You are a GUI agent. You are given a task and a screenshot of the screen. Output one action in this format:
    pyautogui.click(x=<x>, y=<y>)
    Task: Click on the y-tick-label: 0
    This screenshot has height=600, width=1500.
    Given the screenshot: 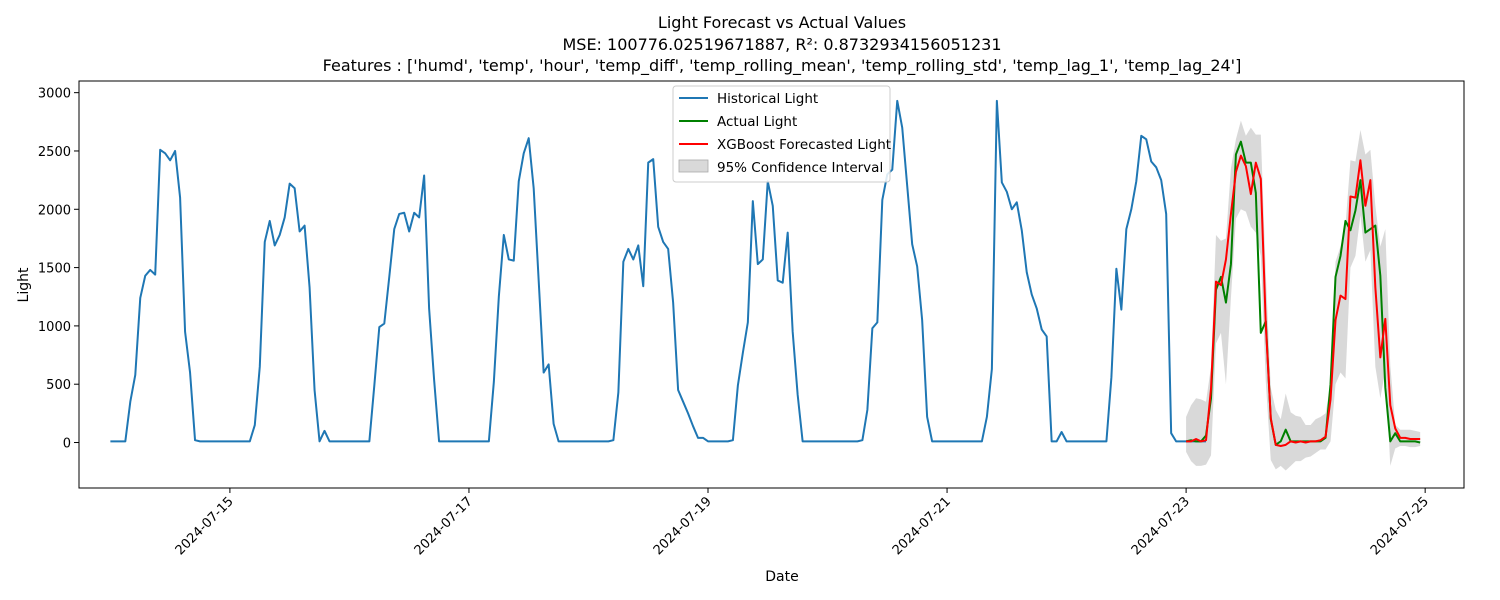 What is the action you would take?
    pyautogui.click(x=67, y=444)
    